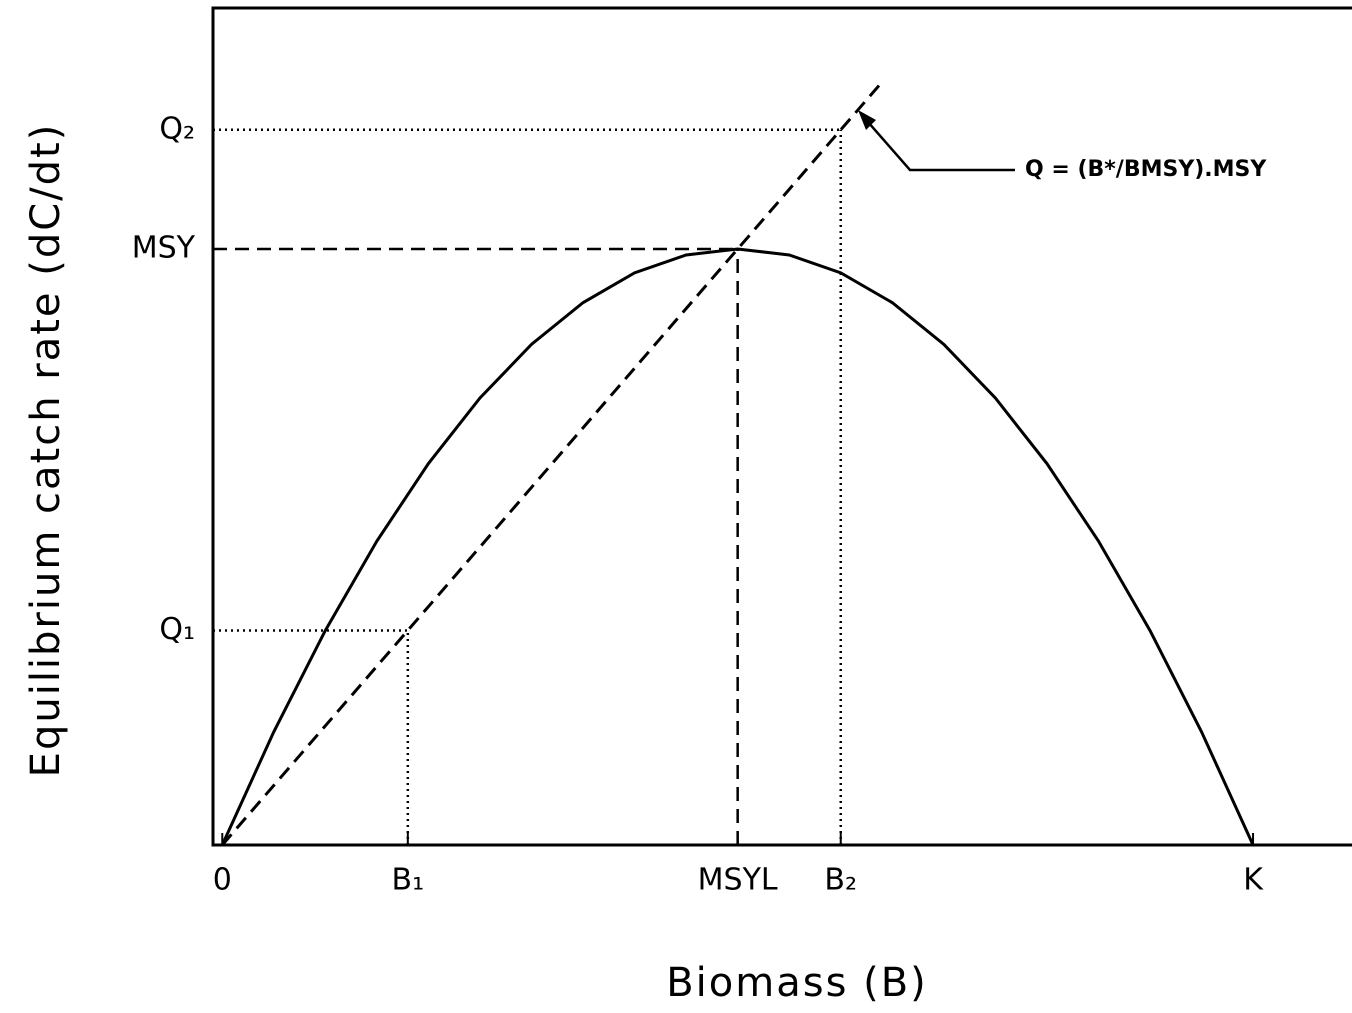 The height and width of the screenshot is (1013, 1352). What do you see at coordinates (840, 880) in the screenshot?
I see `x-tick-label: B₂` at bounding box center [840, 880].